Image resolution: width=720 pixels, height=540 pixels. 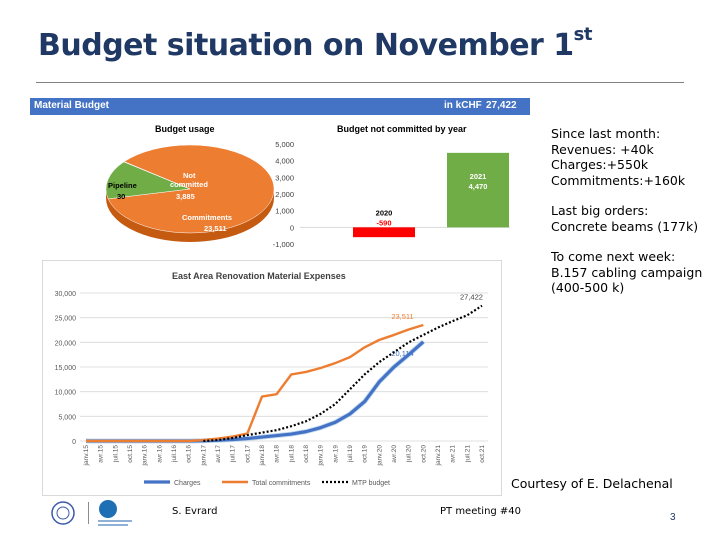 I want to click on footer-author: S. Evrard, so click(x=195, y=511).